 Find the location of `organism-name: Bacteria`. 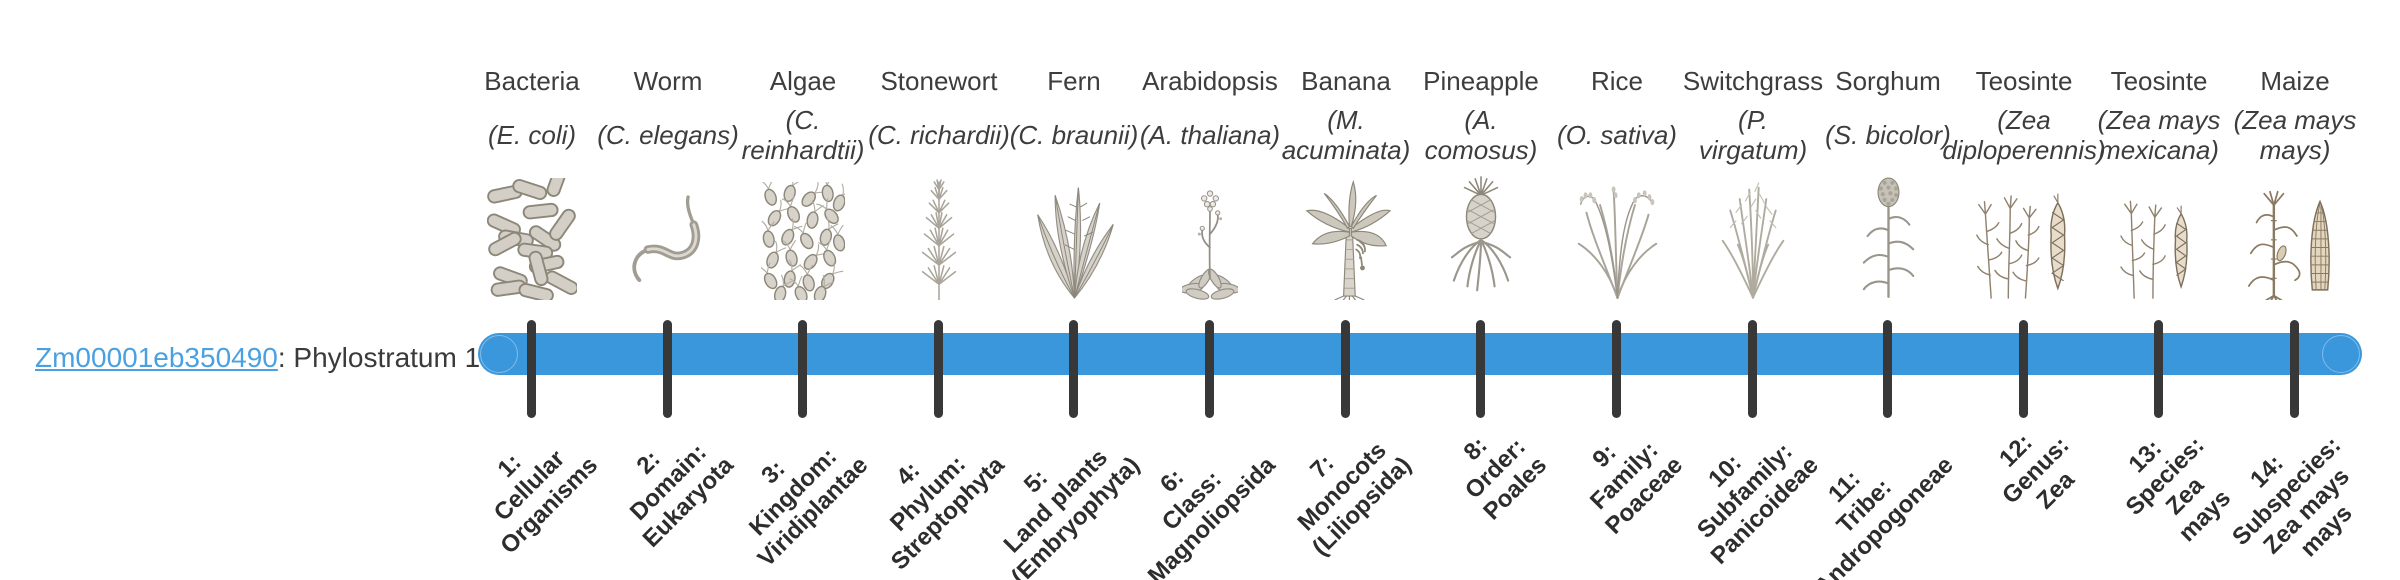

organism-name: Bacteria is located at coordinates (532, 81).